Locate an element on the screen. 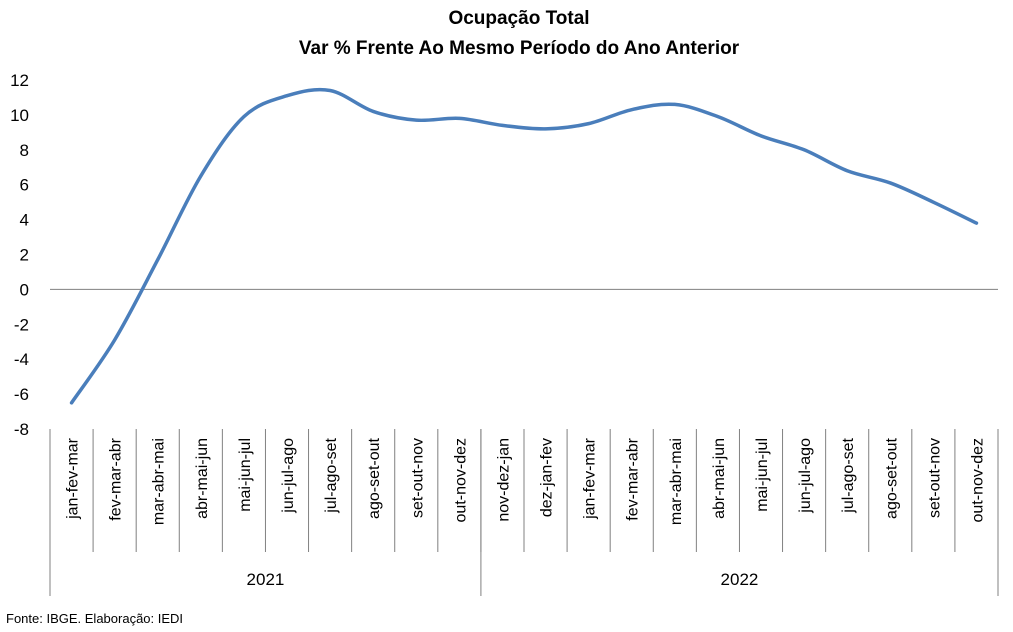 Image resolution: width=1013 pixels, height=632 pixels. year-group-label: 2021 is located at coordinates (266, 579).